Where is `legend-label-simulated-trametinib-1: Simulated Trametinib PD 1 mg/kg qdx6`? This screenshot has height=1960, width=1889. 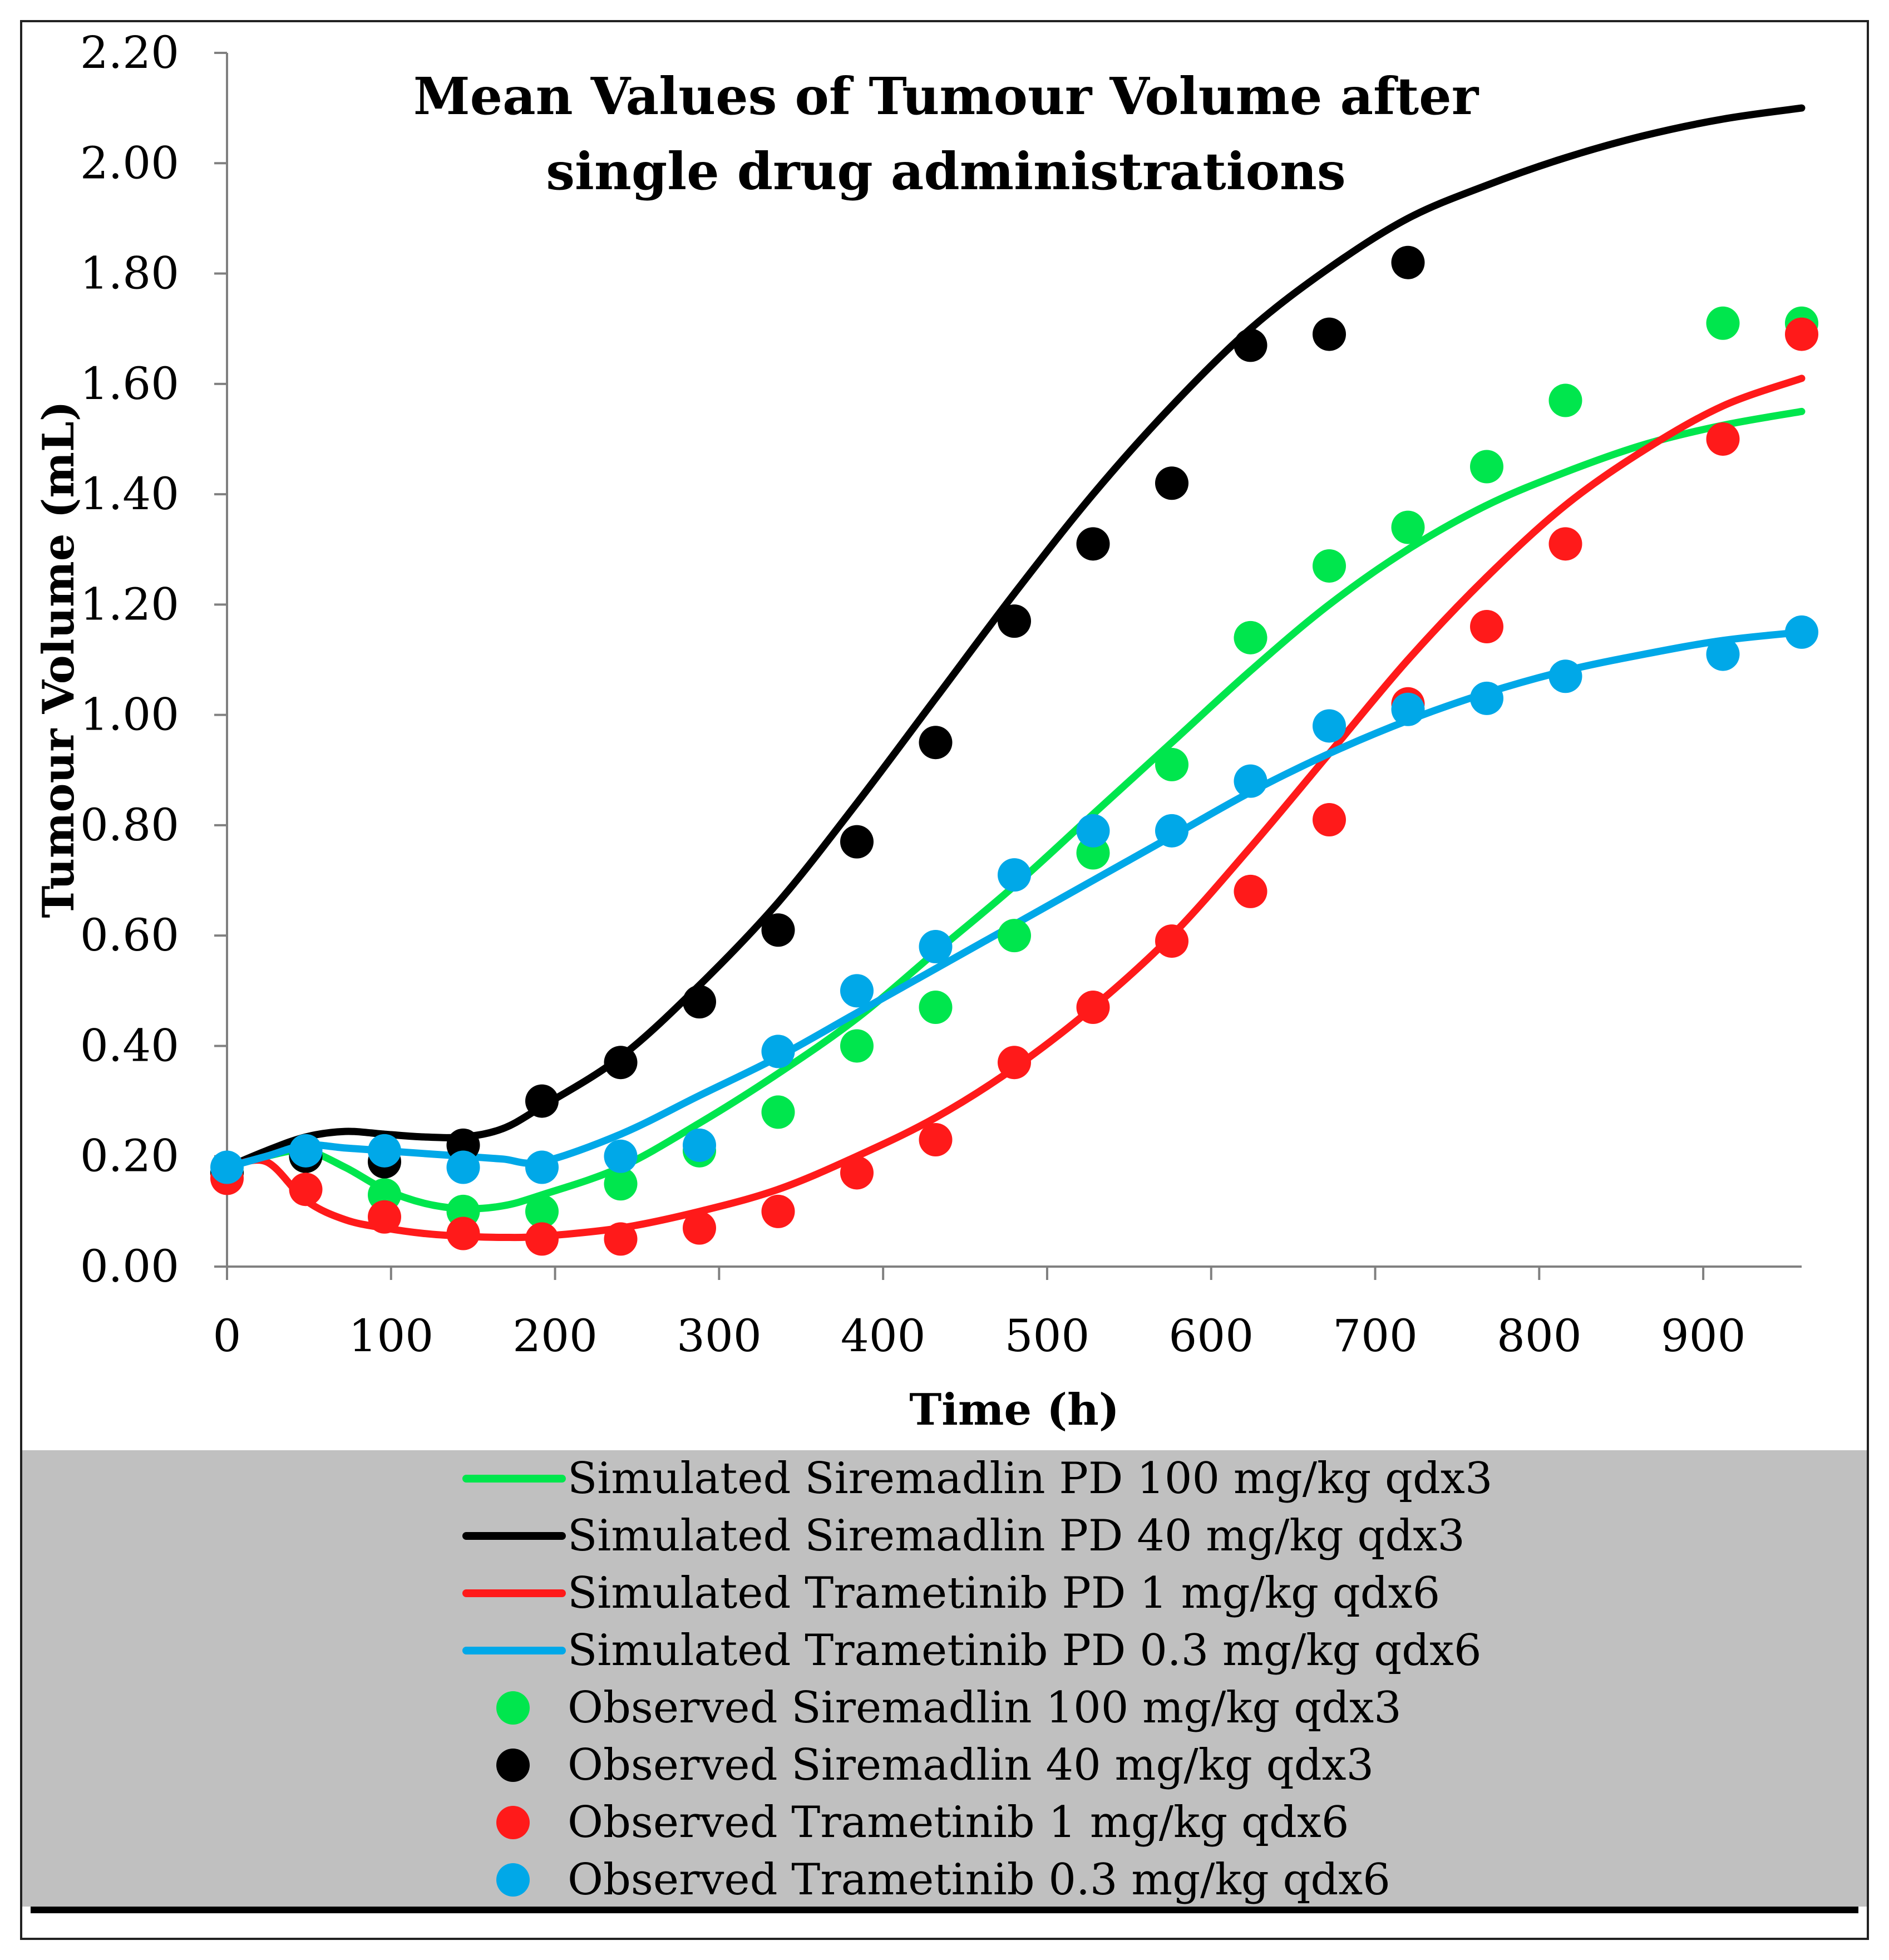 legend-label-simulated-trametinib-1: Simulated Trametinib PD 1 mg/kg qdx6 is located at coordinates (1004, 1593).